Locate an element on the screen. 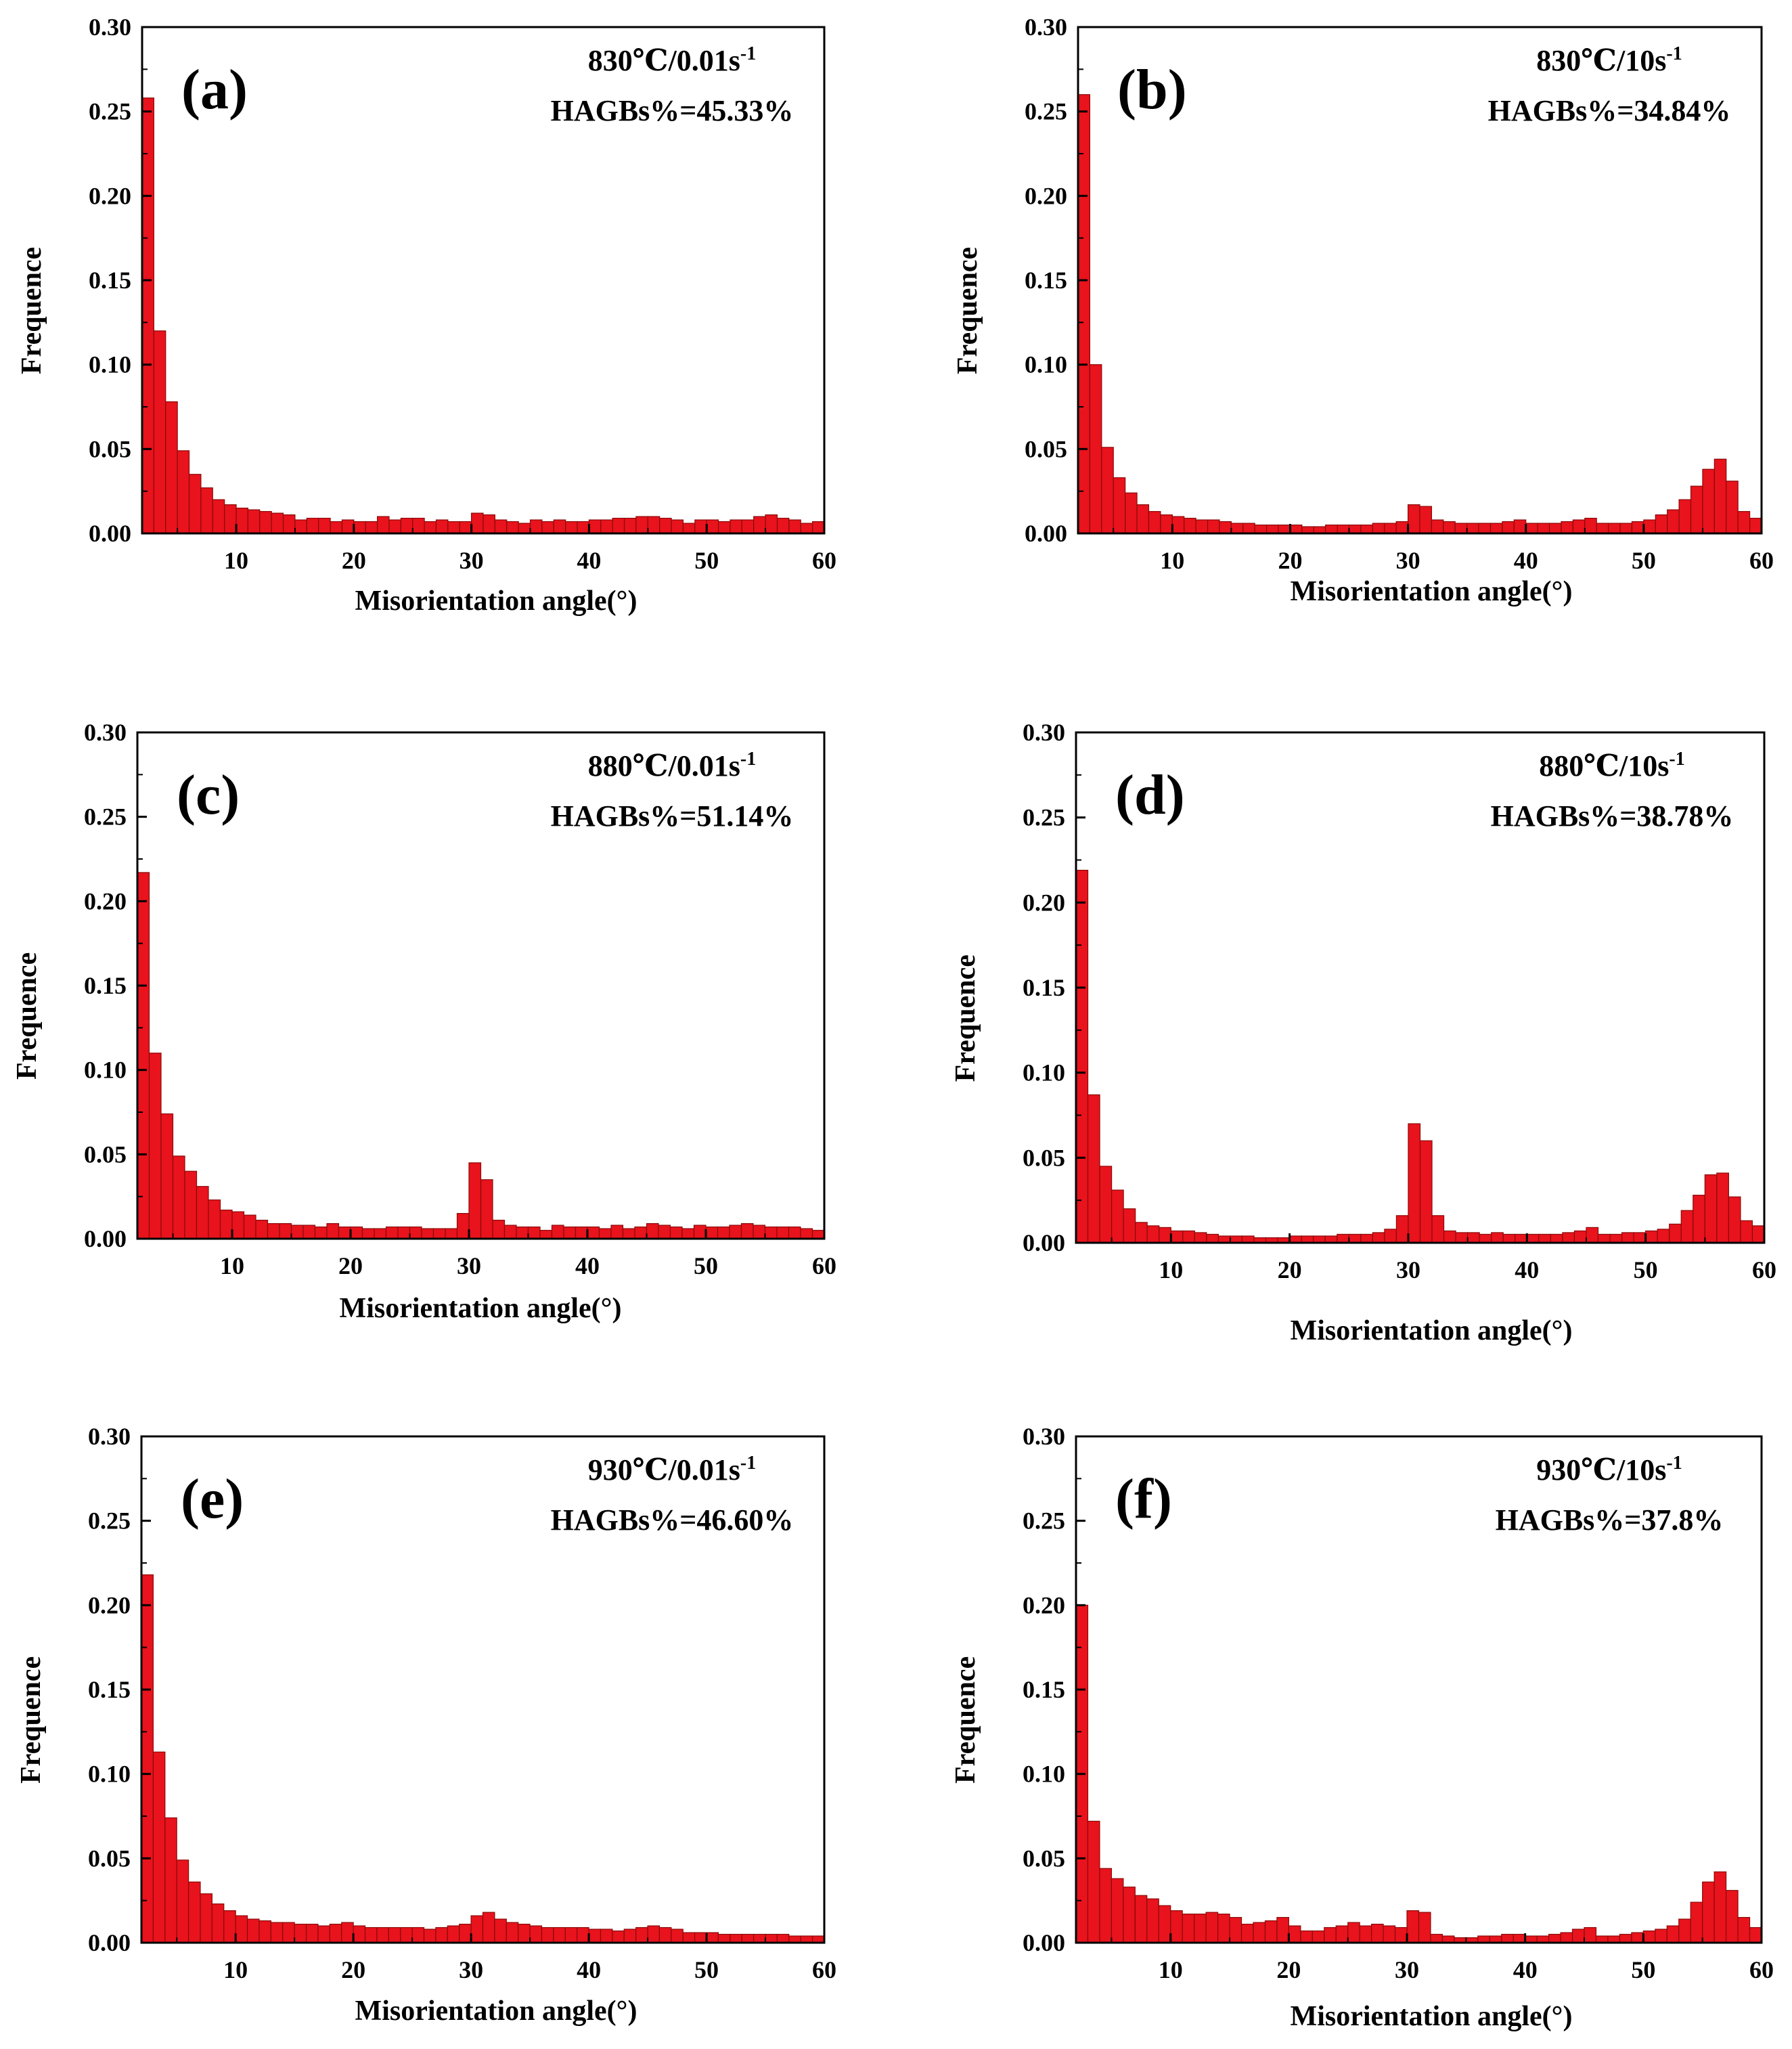 The height and width of the screenshot is (2049, 1792). y-tick-label: 0.30 is located at coordinates (1044, 1436).